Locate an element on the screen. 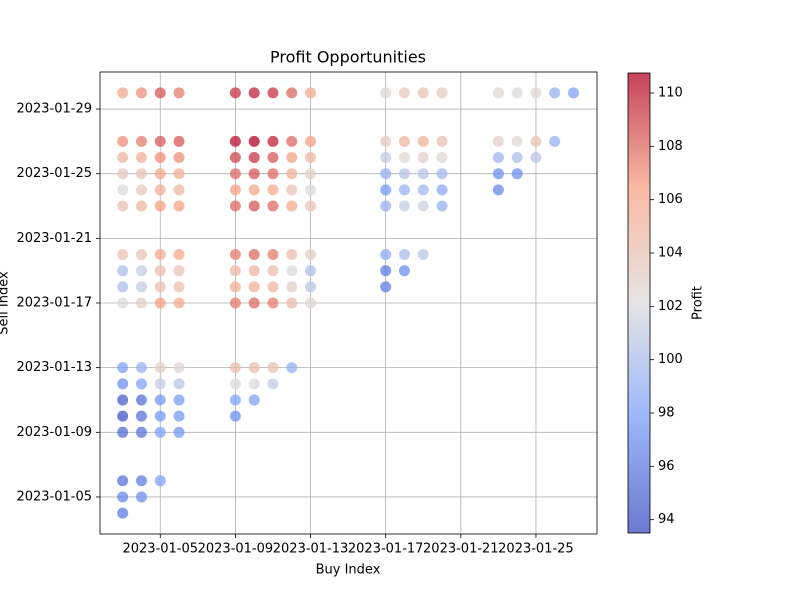 This screenshot has width=800, height=600. y-tick-label: 2023-01-17 is located at coordinates (54, 303).